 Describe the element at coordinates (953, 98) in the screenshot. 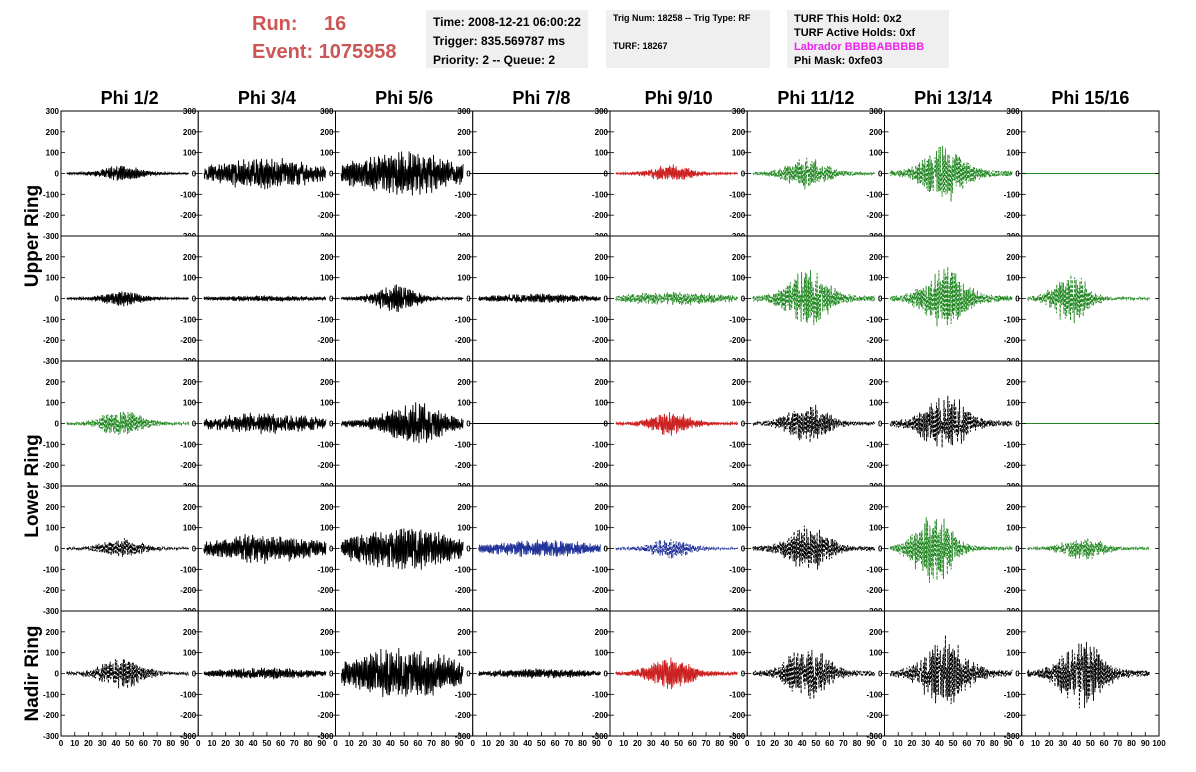

I see `column-header: Phi 13/14` at that location.